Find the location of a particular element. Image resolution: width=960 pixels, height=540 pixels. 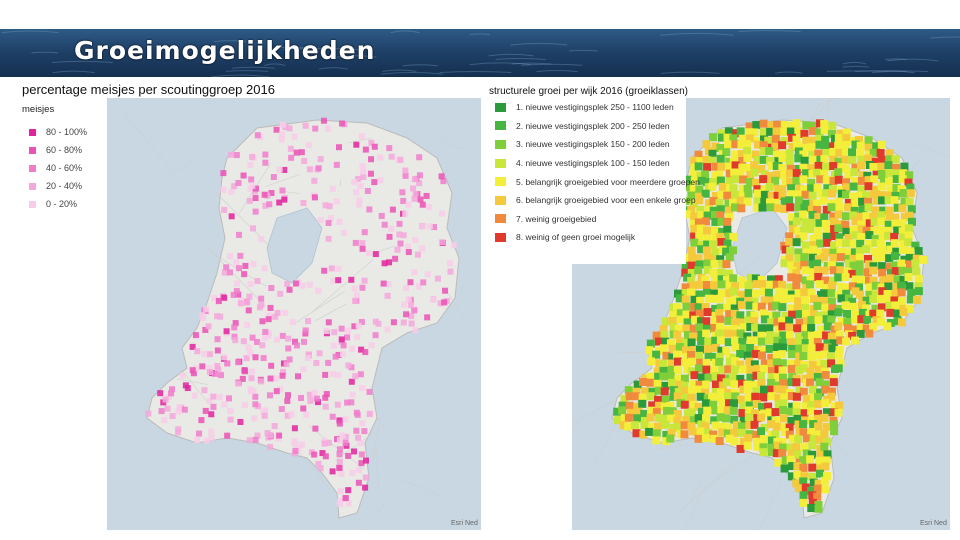

legend-item: 80 - 100% is located at coordinates (64, 132).